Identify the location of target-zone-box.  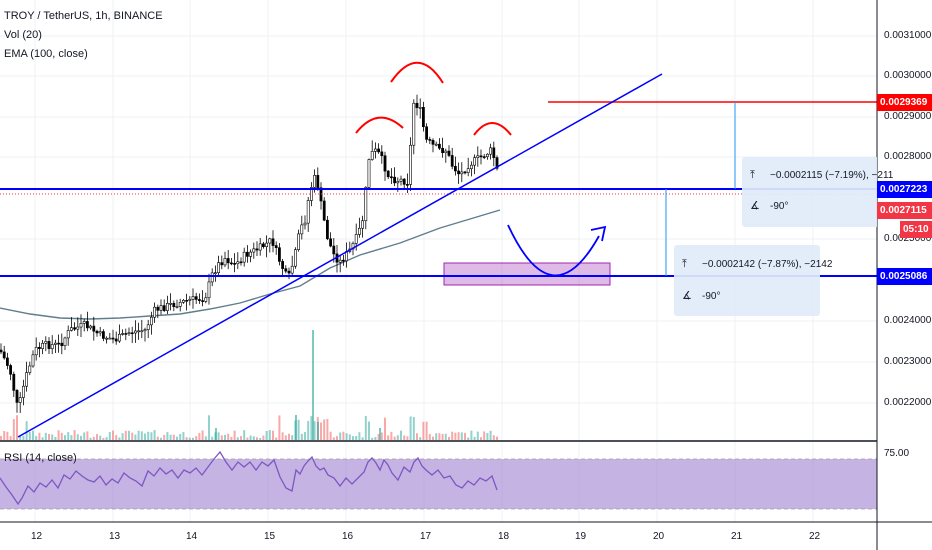
(527, 274).